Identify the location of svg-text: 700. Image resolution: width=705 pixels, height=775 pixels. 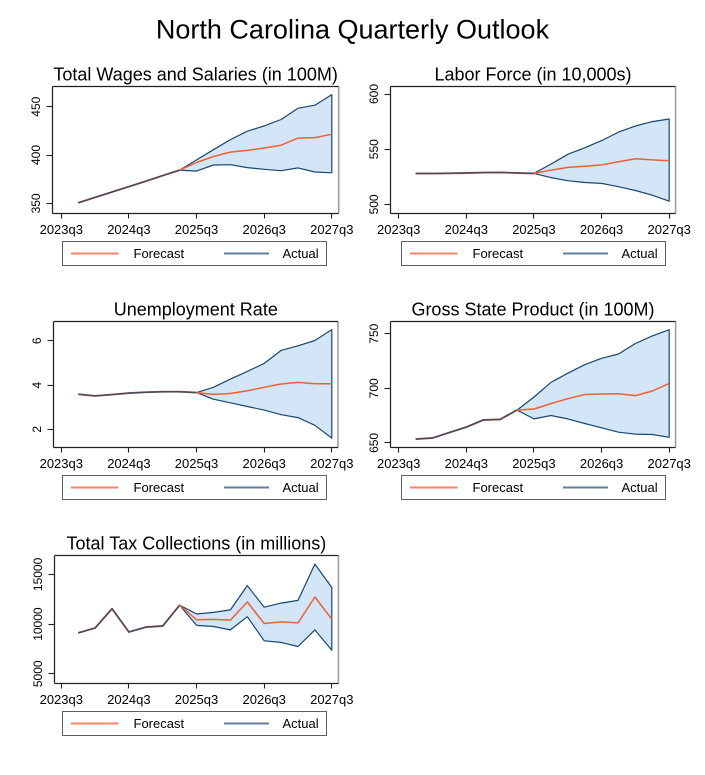
(374, 388).